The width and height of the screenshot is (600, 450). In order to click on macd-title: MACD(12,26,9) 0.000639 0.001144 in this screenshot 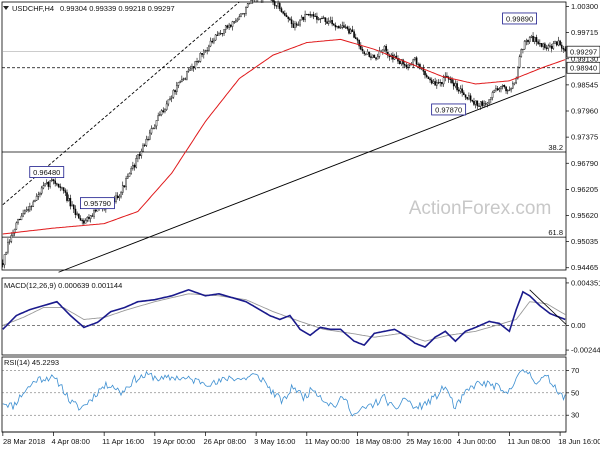, I will do `click(63, 285)`.